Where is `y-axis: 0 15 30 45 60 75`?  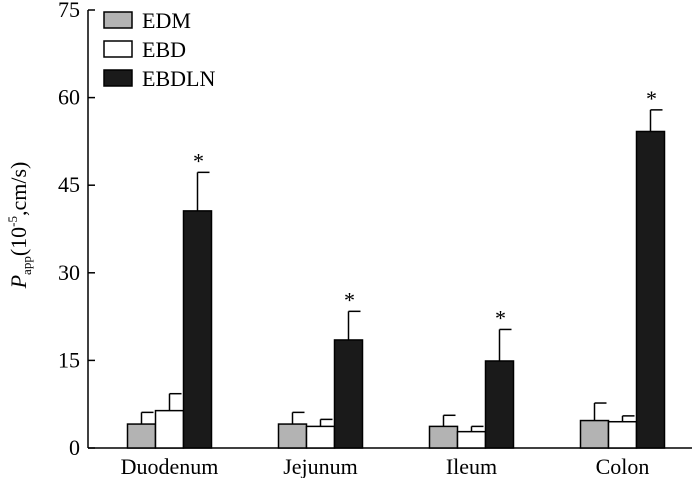 y-axis: 0 15 30 45 60 75 is located at coordinates (76, 230).